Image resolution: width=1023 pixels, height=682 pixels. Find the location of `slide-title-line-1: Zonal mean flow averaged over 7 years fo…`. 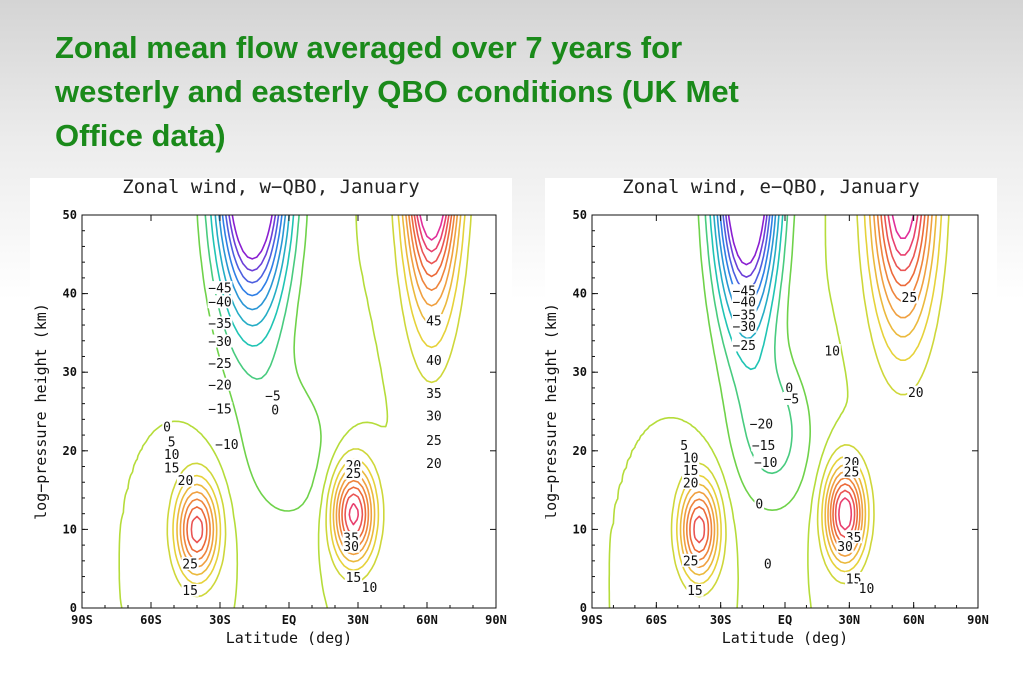

slide-title-line-1: Zonal mean flow averaged over 7 years fo… is located at coordinates (369, 47).